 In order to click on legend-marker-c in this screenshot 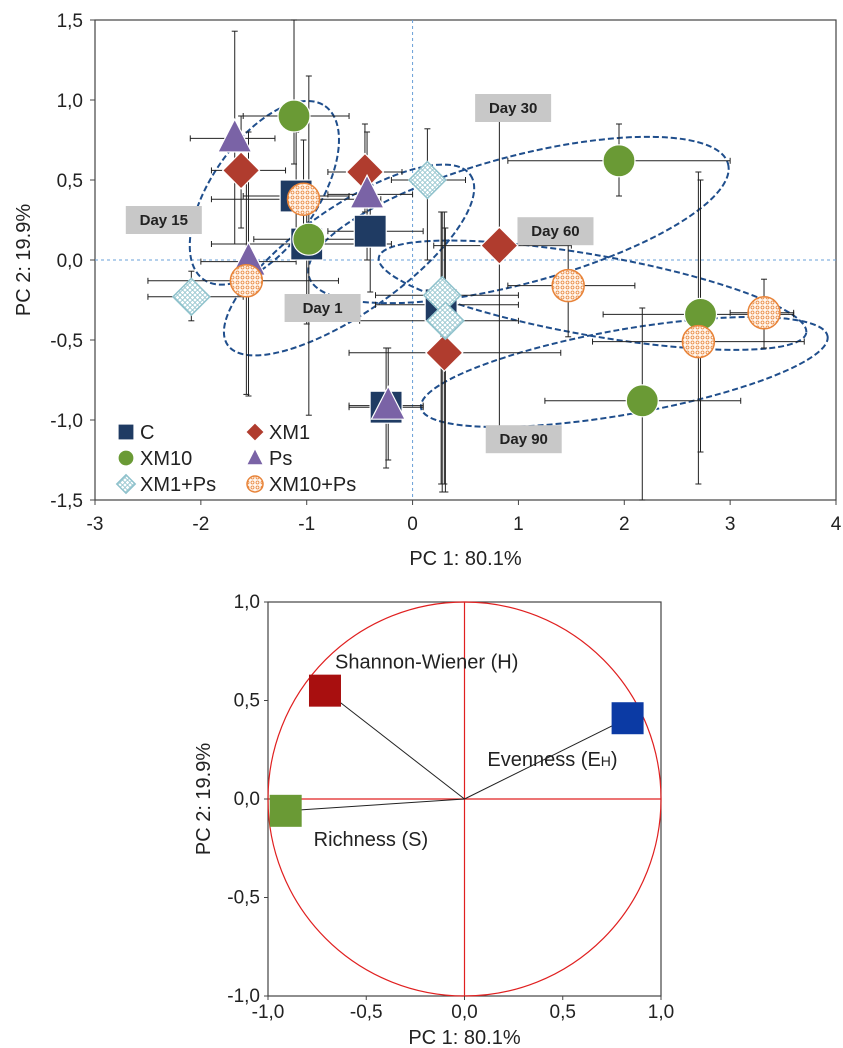, I will do `click(126, 432)`.